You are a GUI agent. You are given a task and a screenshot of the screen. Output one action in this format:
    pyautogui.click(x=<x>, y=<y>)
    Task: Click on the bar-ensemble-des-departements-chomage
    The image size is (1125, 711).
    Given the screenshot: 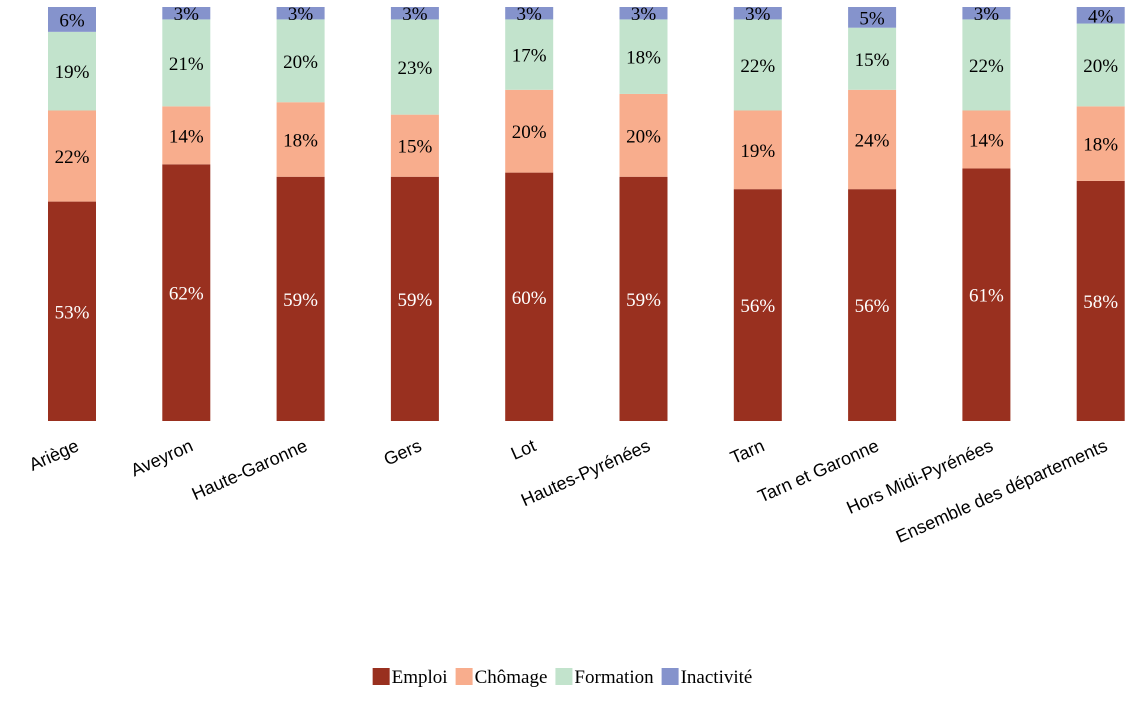 What is the action you would take?
    pyautogui.click(x=1100, y=143)
    